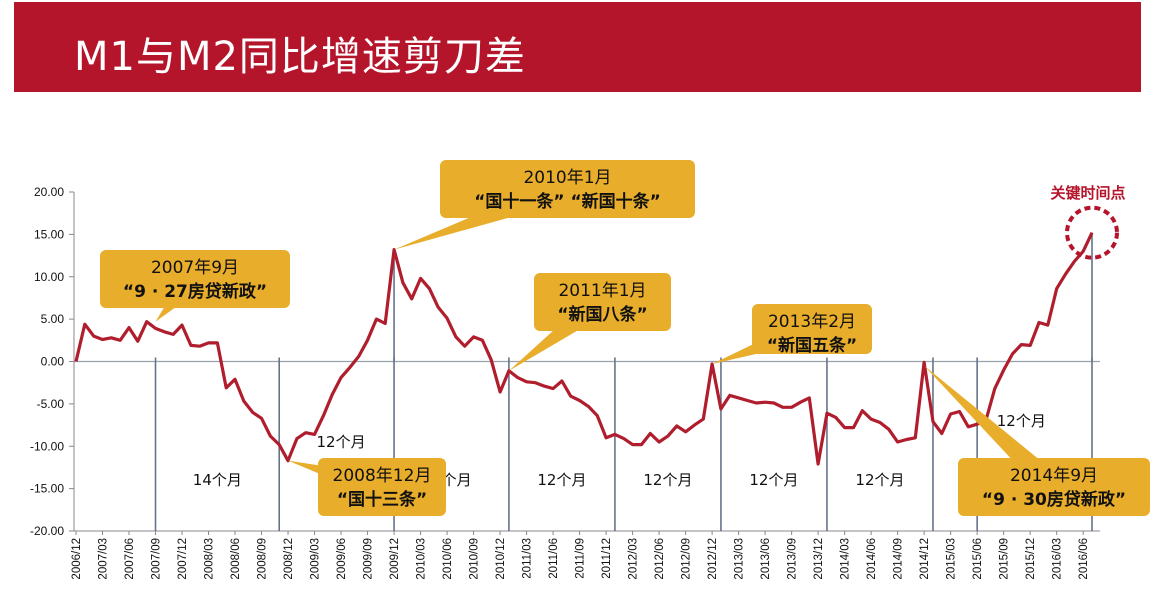 This screenshot has width=1165, height=613. I want to click on y-tick-label: -20.00, so click(47, 531).